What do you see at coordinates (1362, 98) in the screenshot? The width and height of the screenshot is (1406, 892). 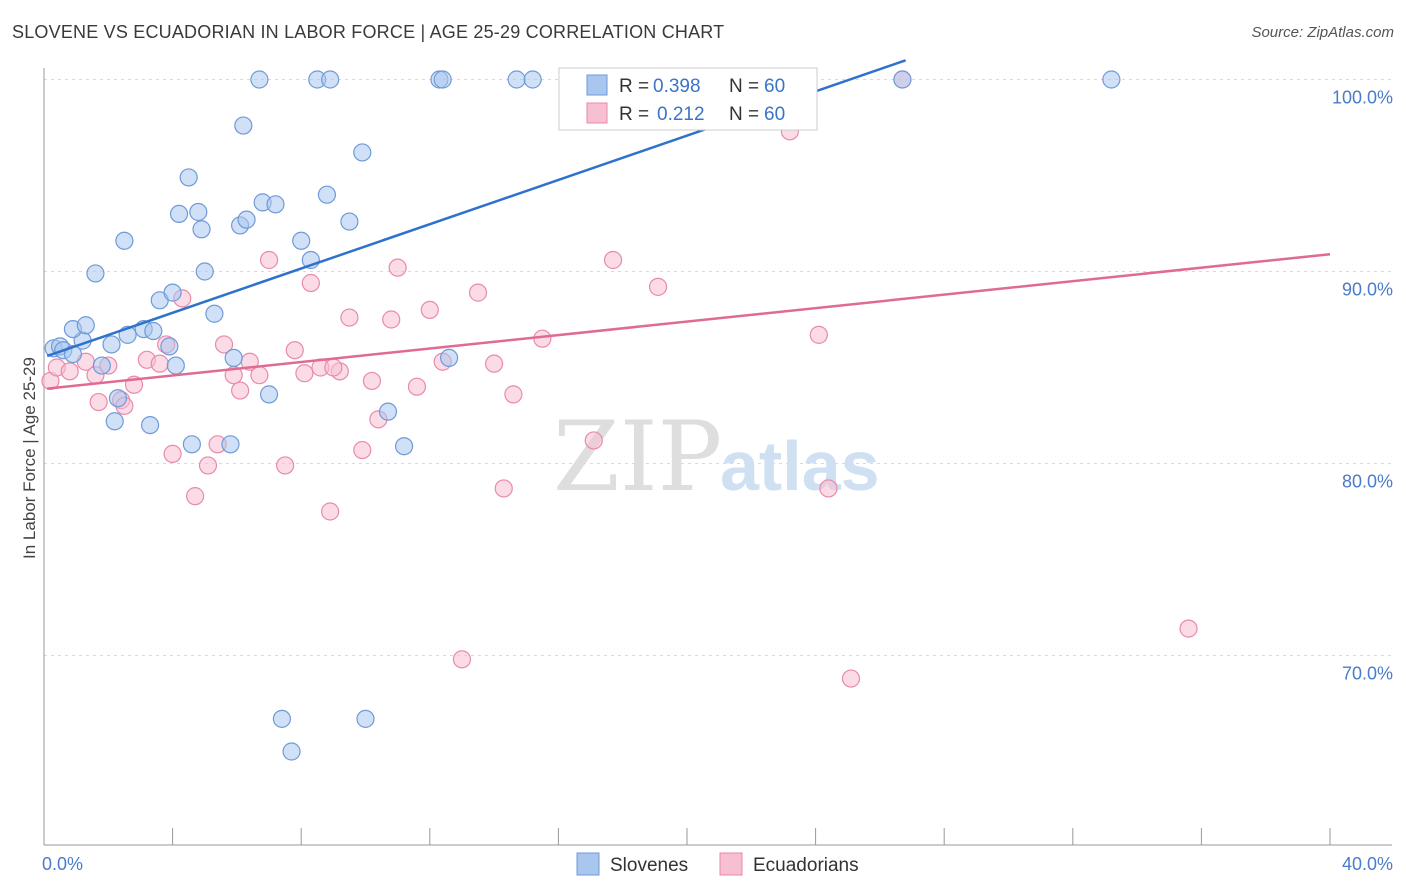 I see `y-tick-label-0: 100.0%` at bounding box center [1362, 98].